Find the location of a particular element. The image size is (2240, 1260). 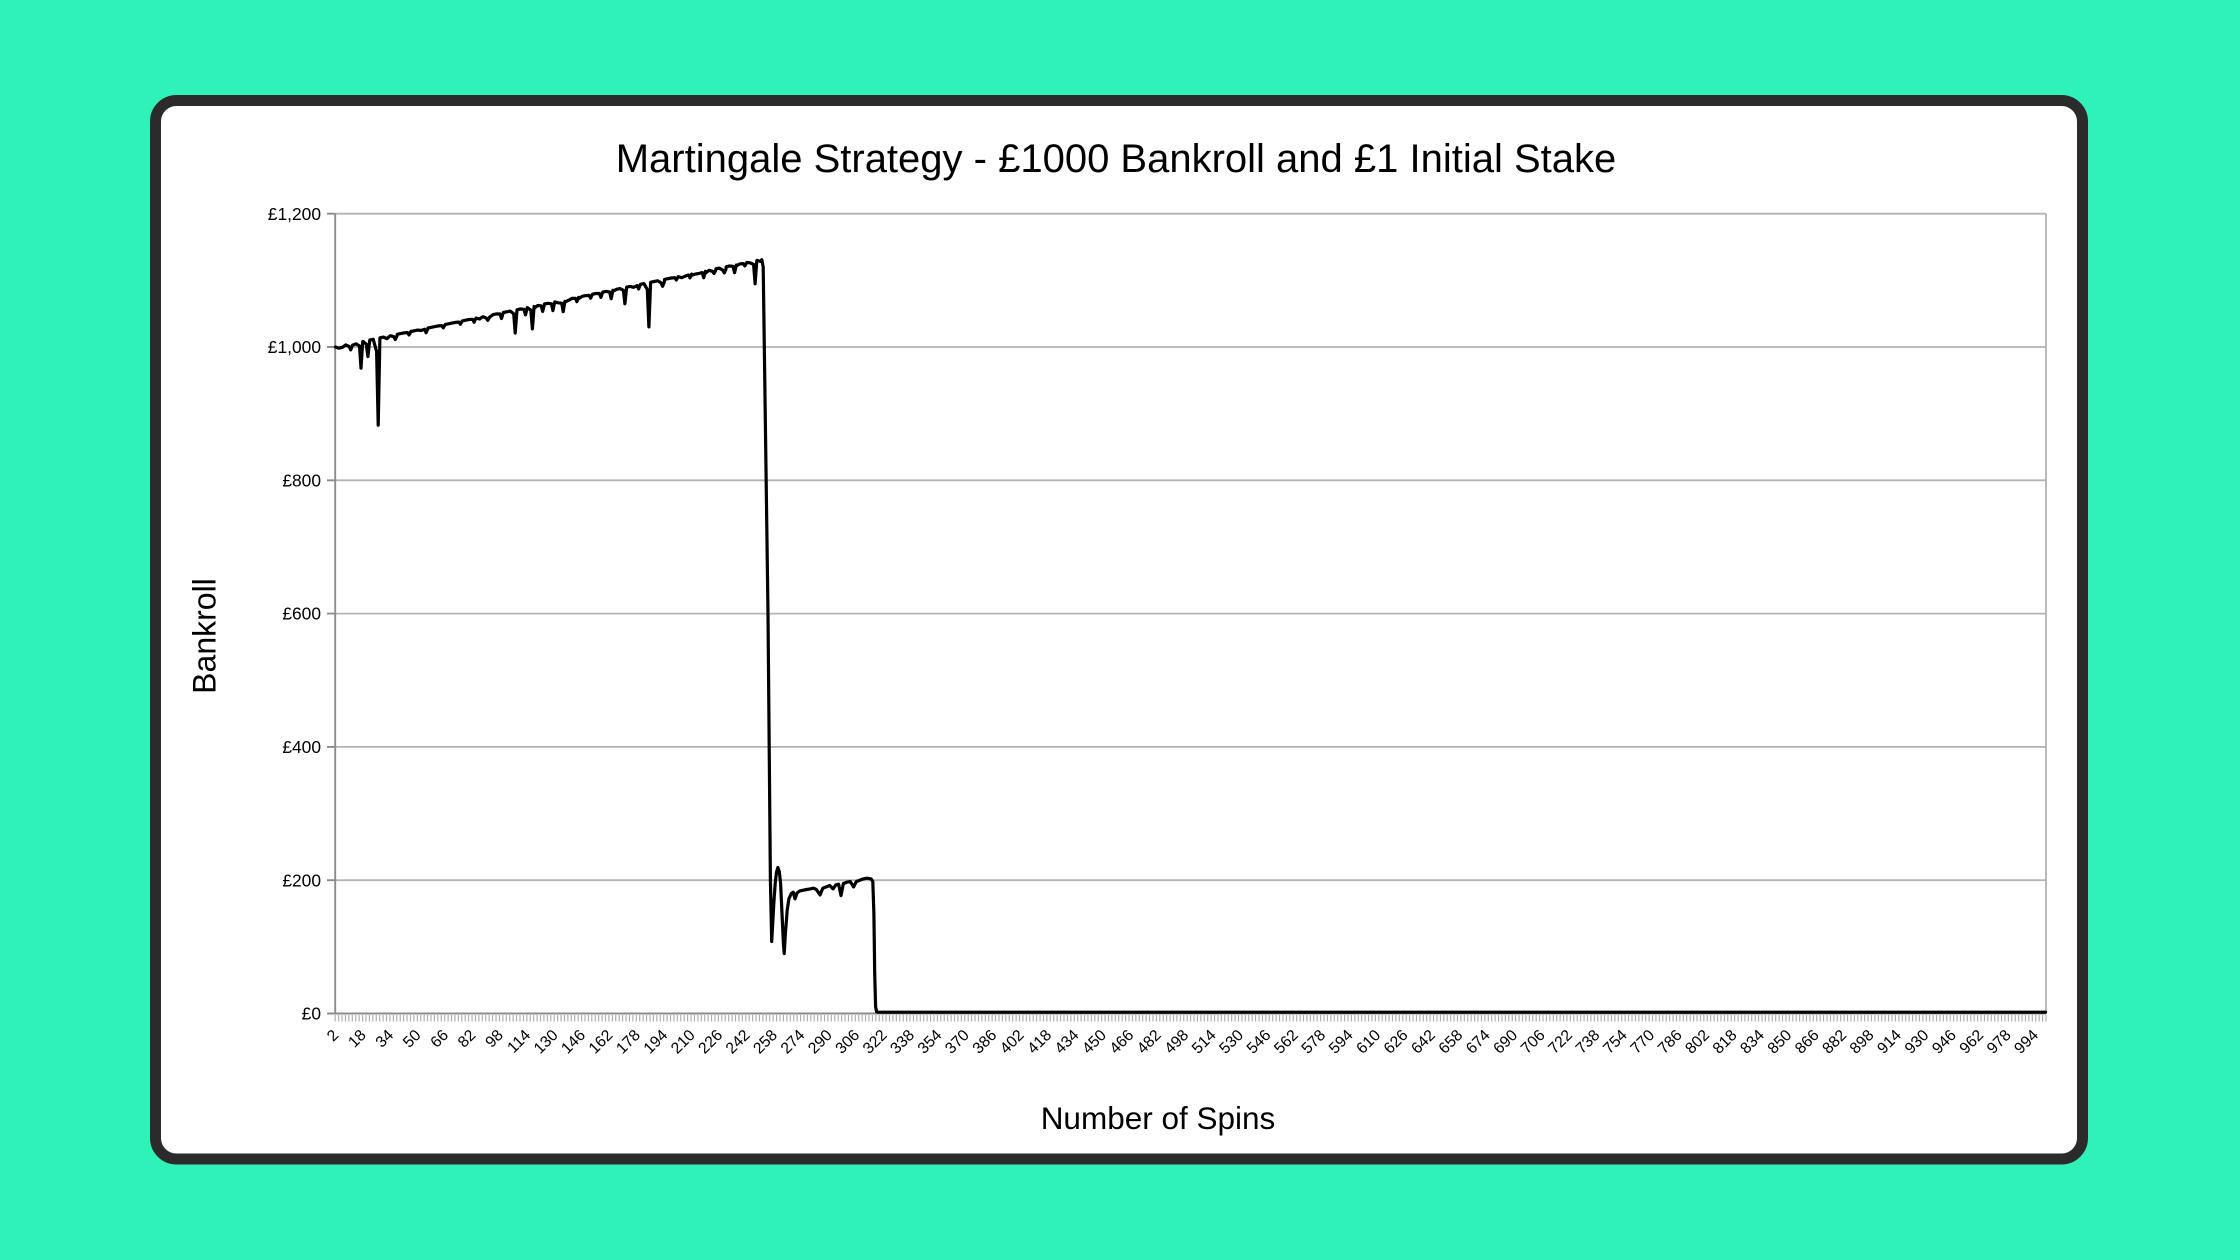

svg-text: Number of Spins is located at coordinates (1158, 1118).